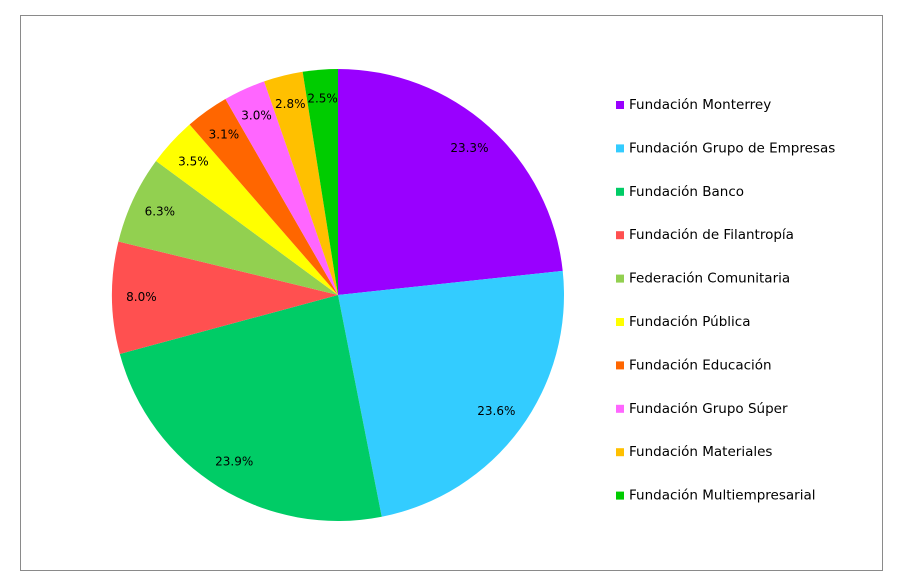 The height and width of the screenshot is (585, 897). What do you see at coordinates (256, 116) in the screenshot?
I see `data-label: 3.0%` at bounding box center [256, 116].